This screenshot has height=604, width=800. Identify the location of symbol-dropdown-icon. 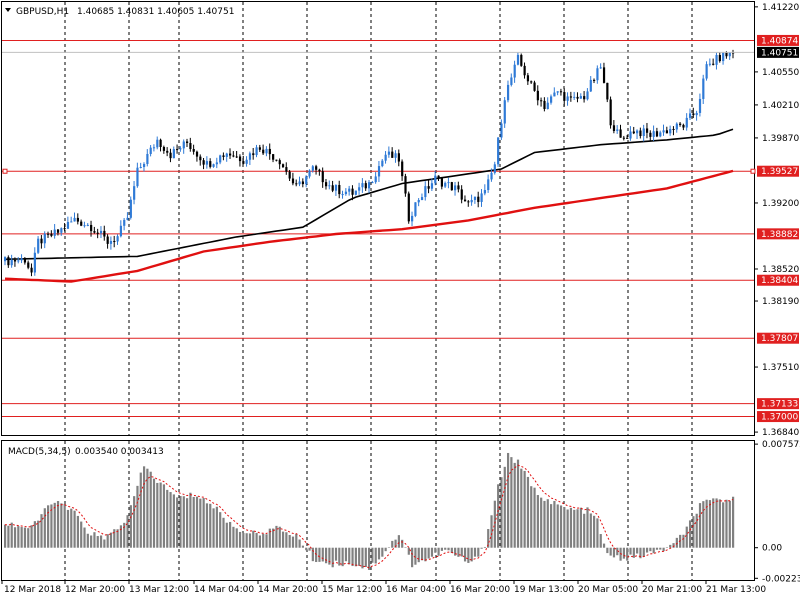
(8, 10).